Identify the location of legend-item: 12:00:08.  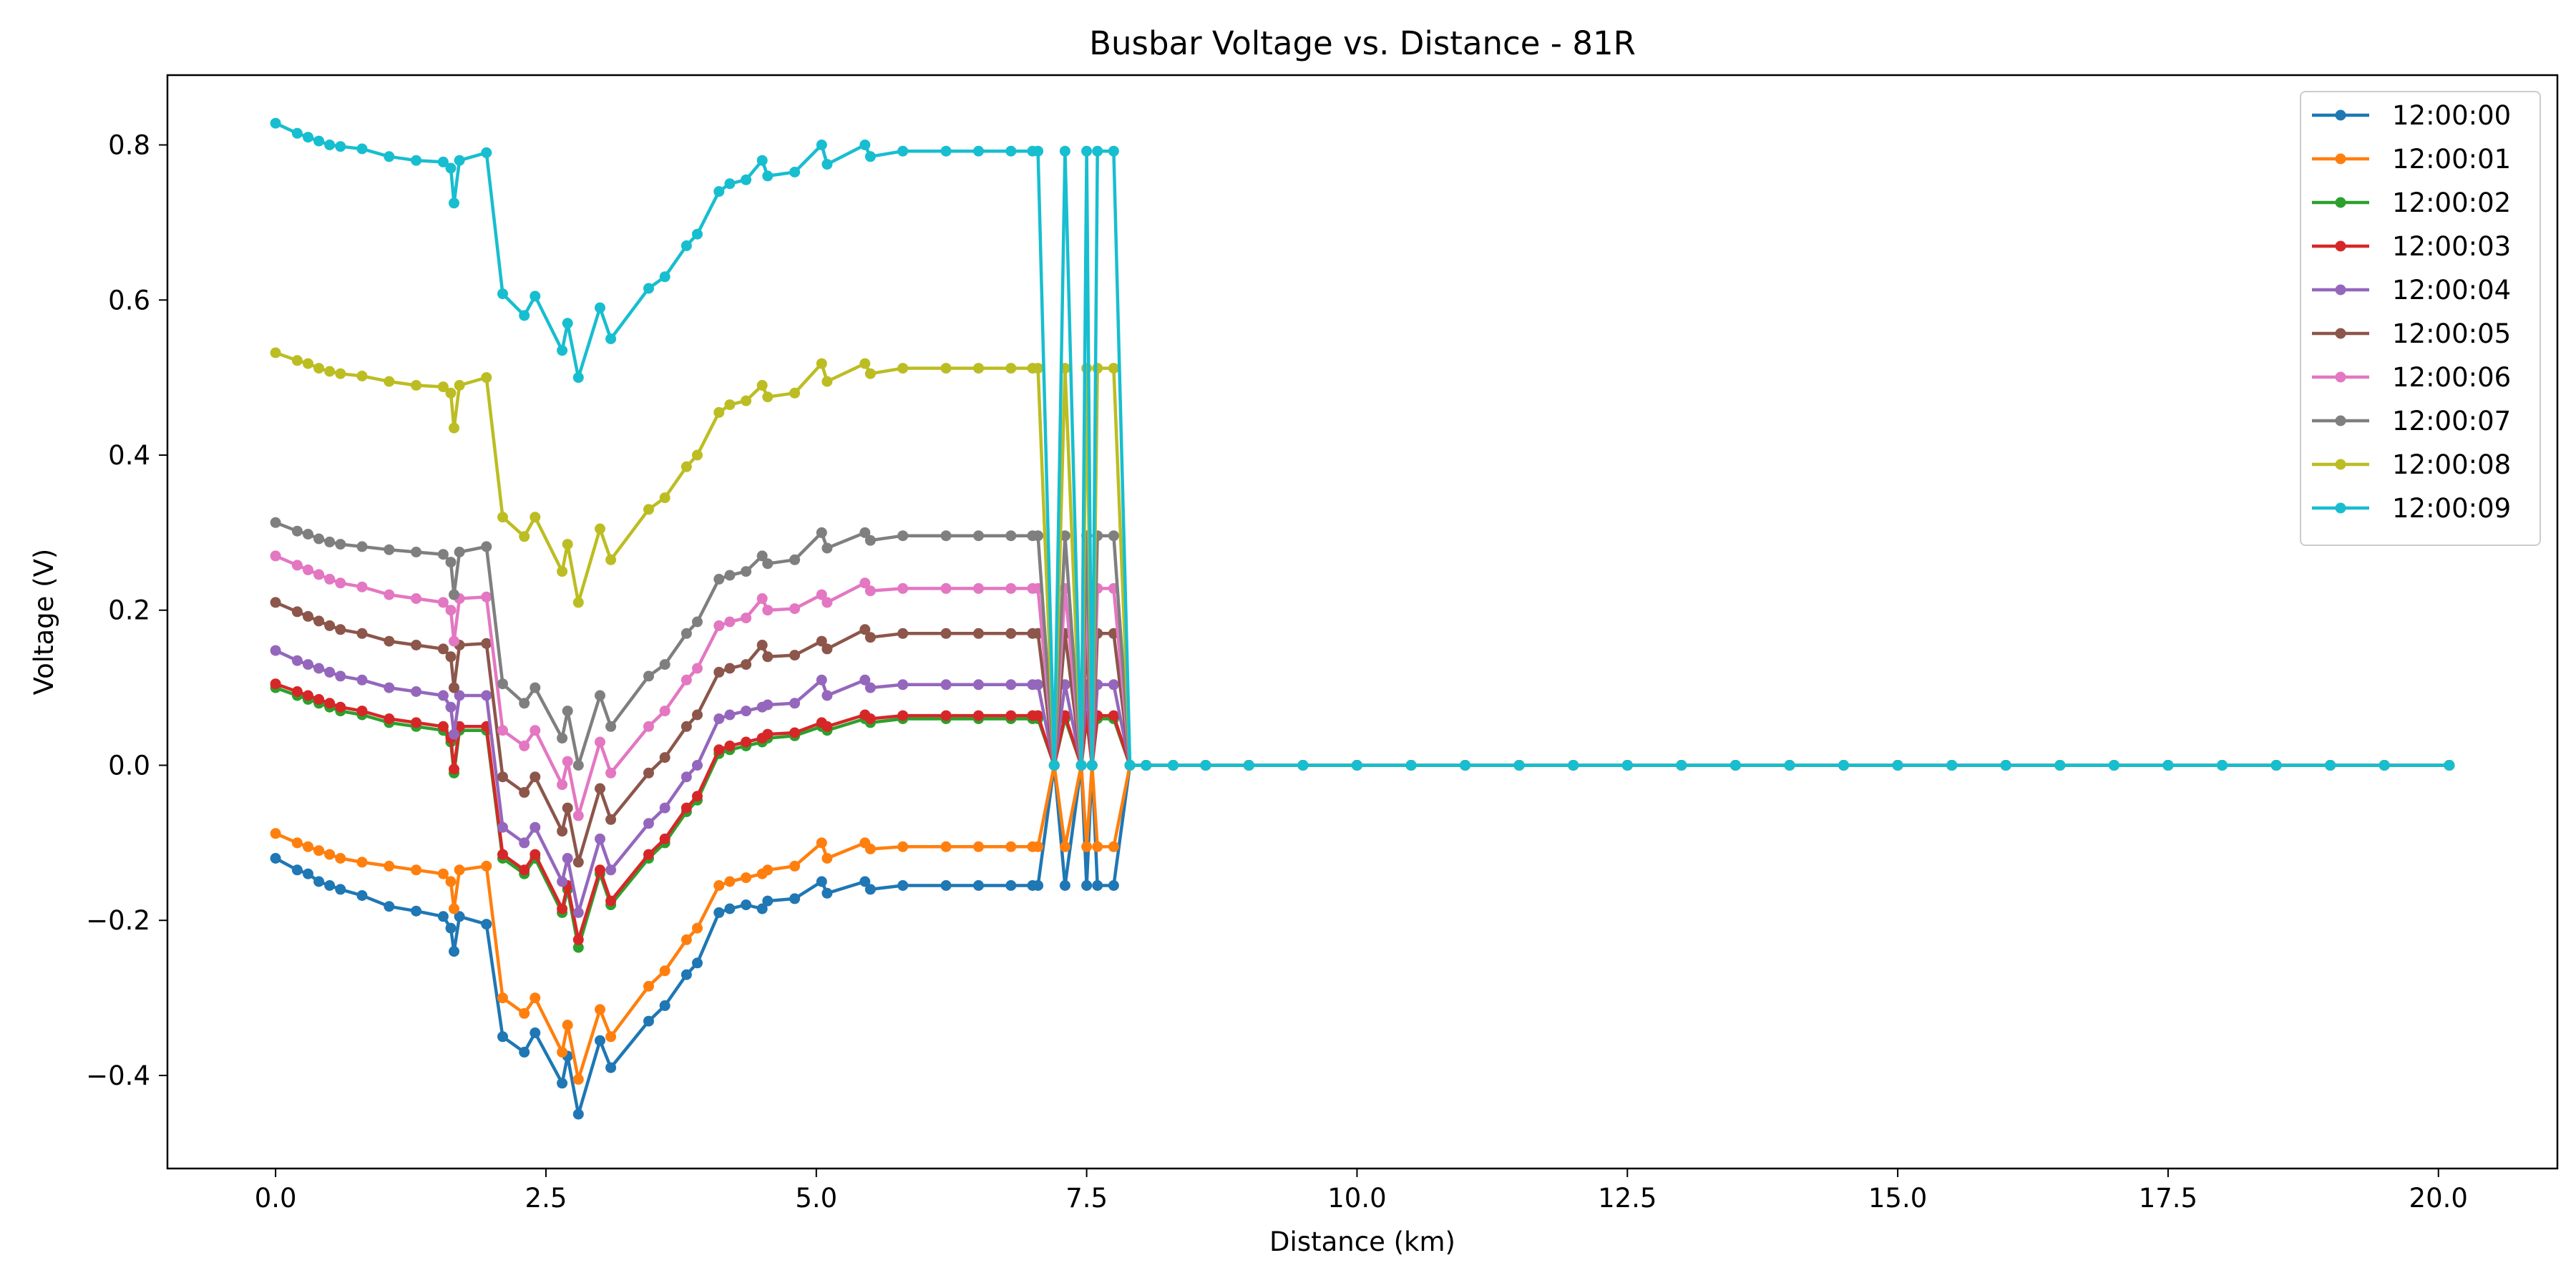
(2411, 464).